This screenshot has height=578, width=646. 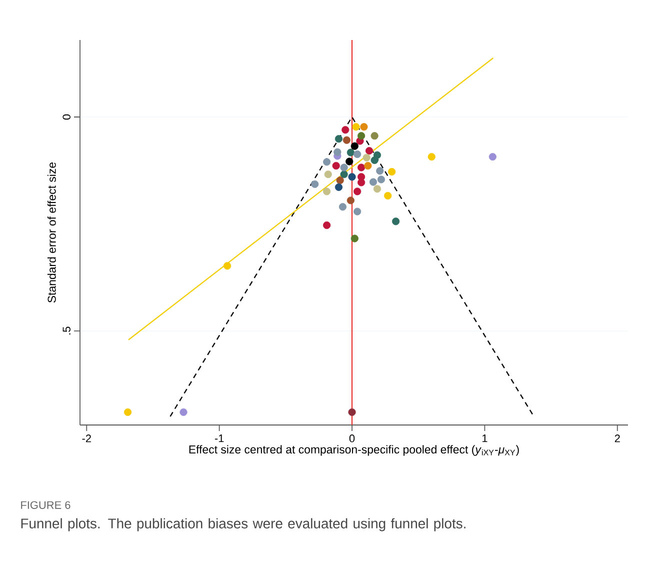 What do you see at coordinates (617, 438) in the screenshot?
I see `x-tick-label: 2` at bounding box center [617, 438].